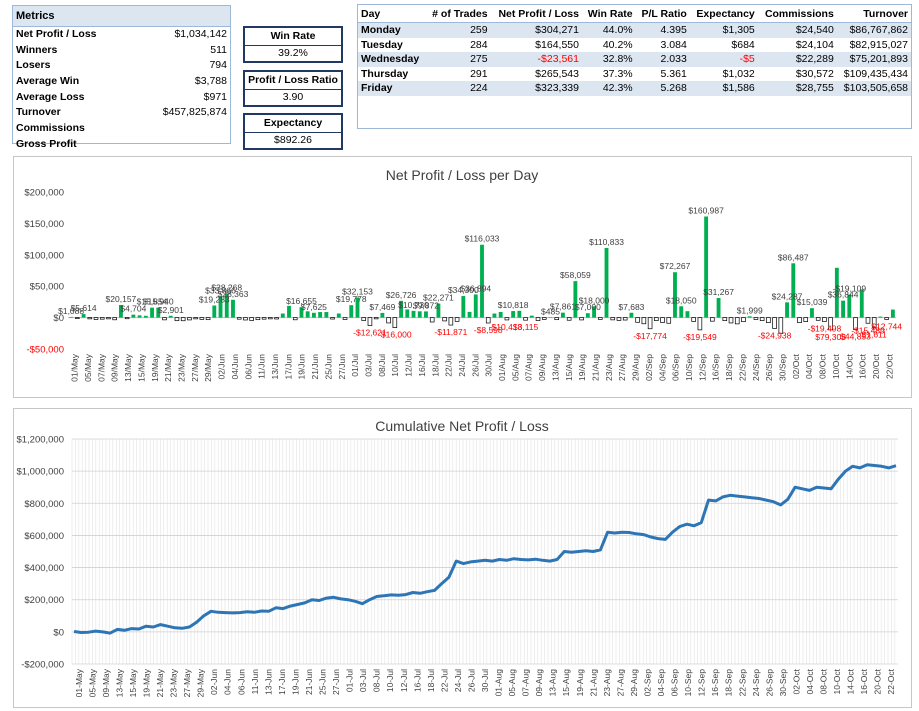  What do you see at coordinates (449, 365) in the screenshot?
I see `x-tick-label: 22/Jul` at bounding box center [449, 365].